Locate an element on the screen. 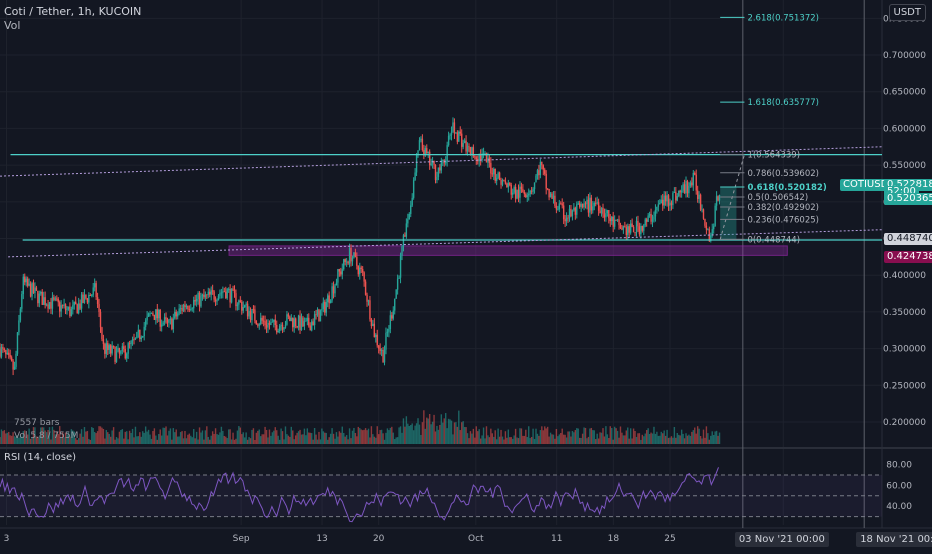 The height and width of the screenshot is (554, 932). currency-button: USDT is located at coordinates (907, 12).